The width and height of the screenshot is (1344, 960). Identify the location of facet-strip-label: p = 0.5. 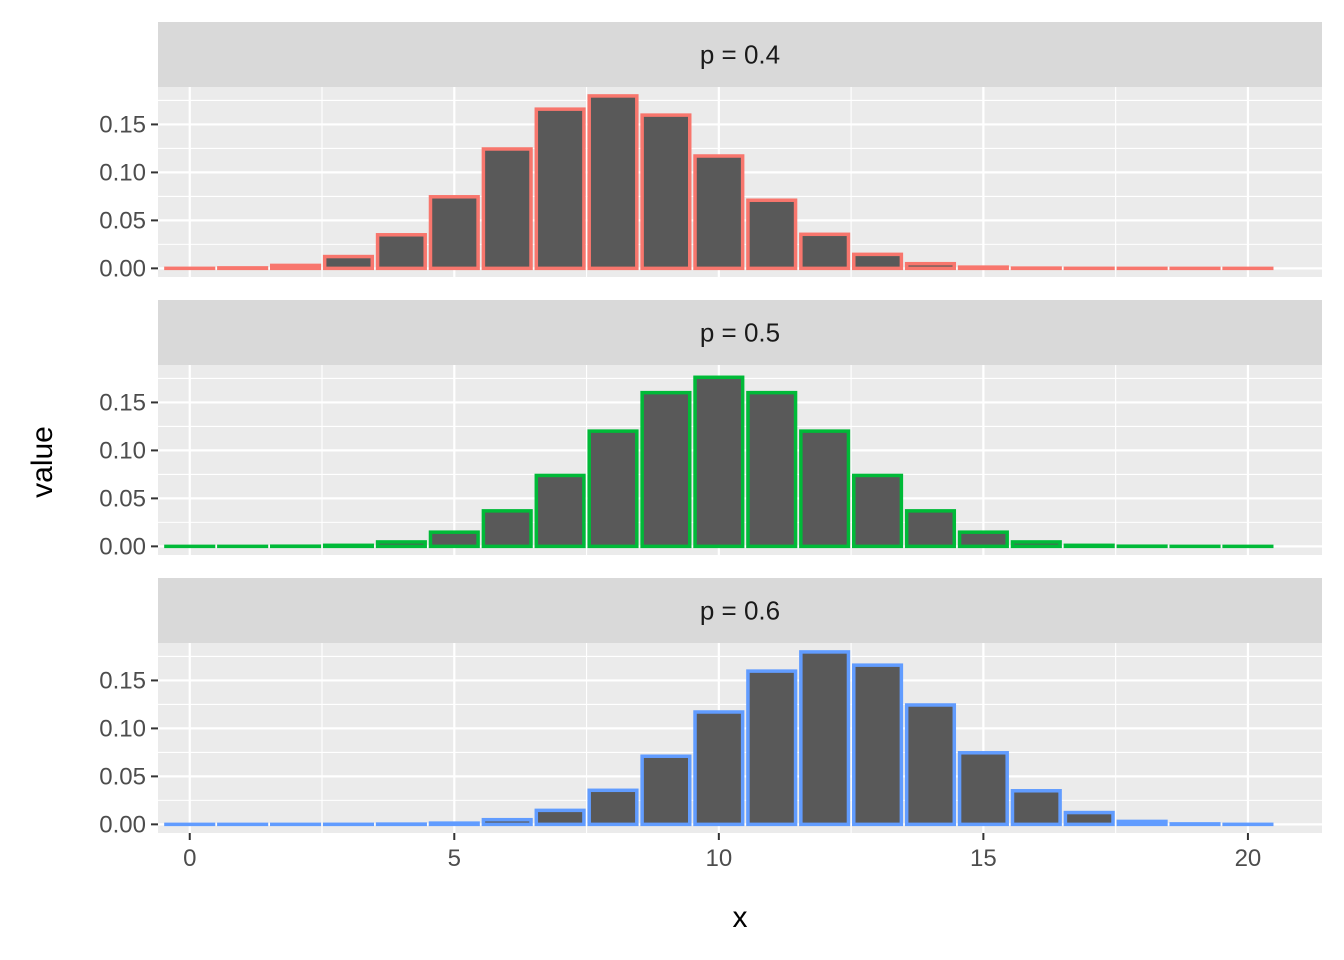
(740, 333).